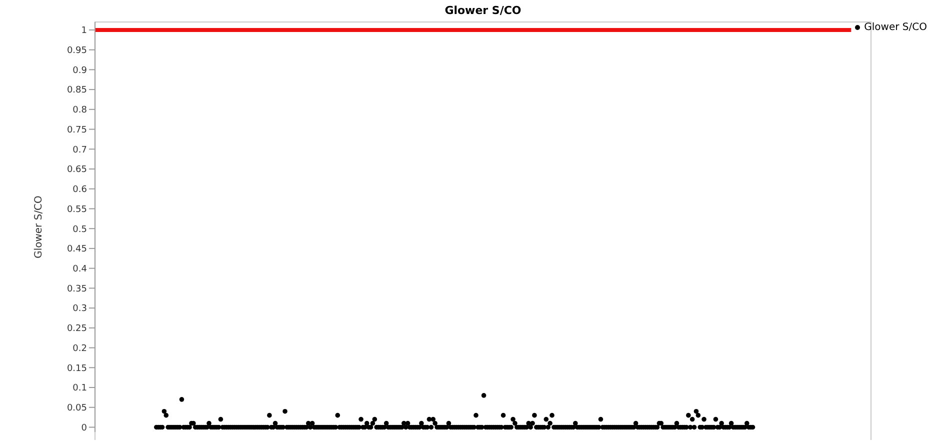 This screenshot has width=949, height=448. I want to click on y-tick-label: 0.7, so click(79, 150).